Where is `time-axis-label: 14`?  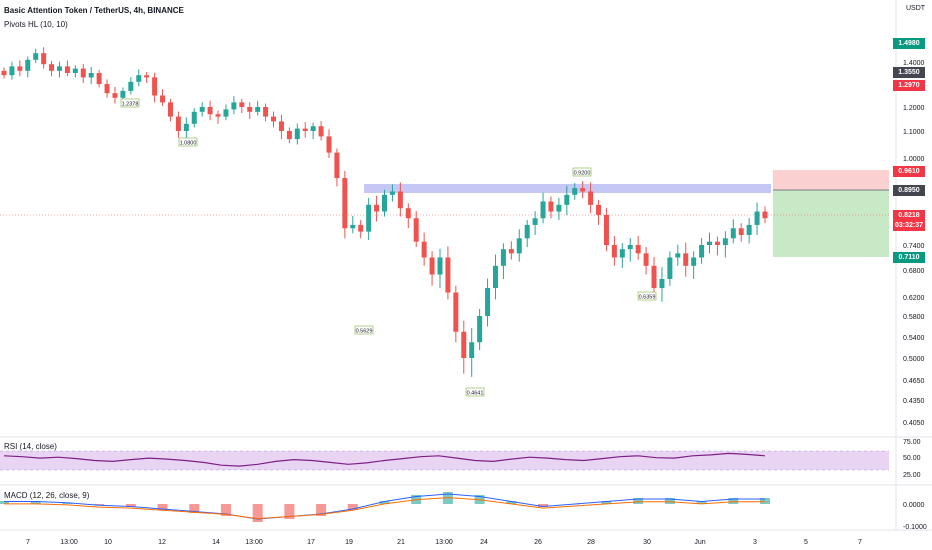
time-axis-label: 14 is located at coordinates (216, 542).